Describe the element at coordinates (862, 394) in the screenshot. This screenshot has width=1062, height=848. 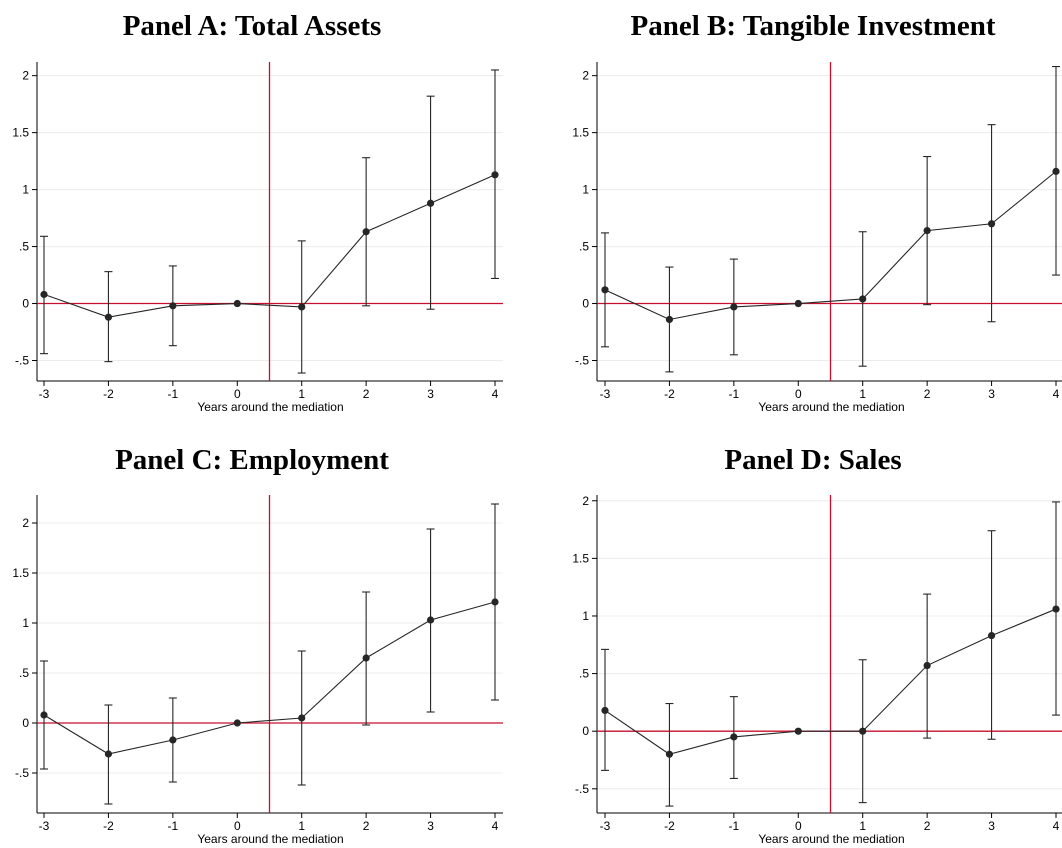
I see `x-tick-label-b-4: 1` at that location.